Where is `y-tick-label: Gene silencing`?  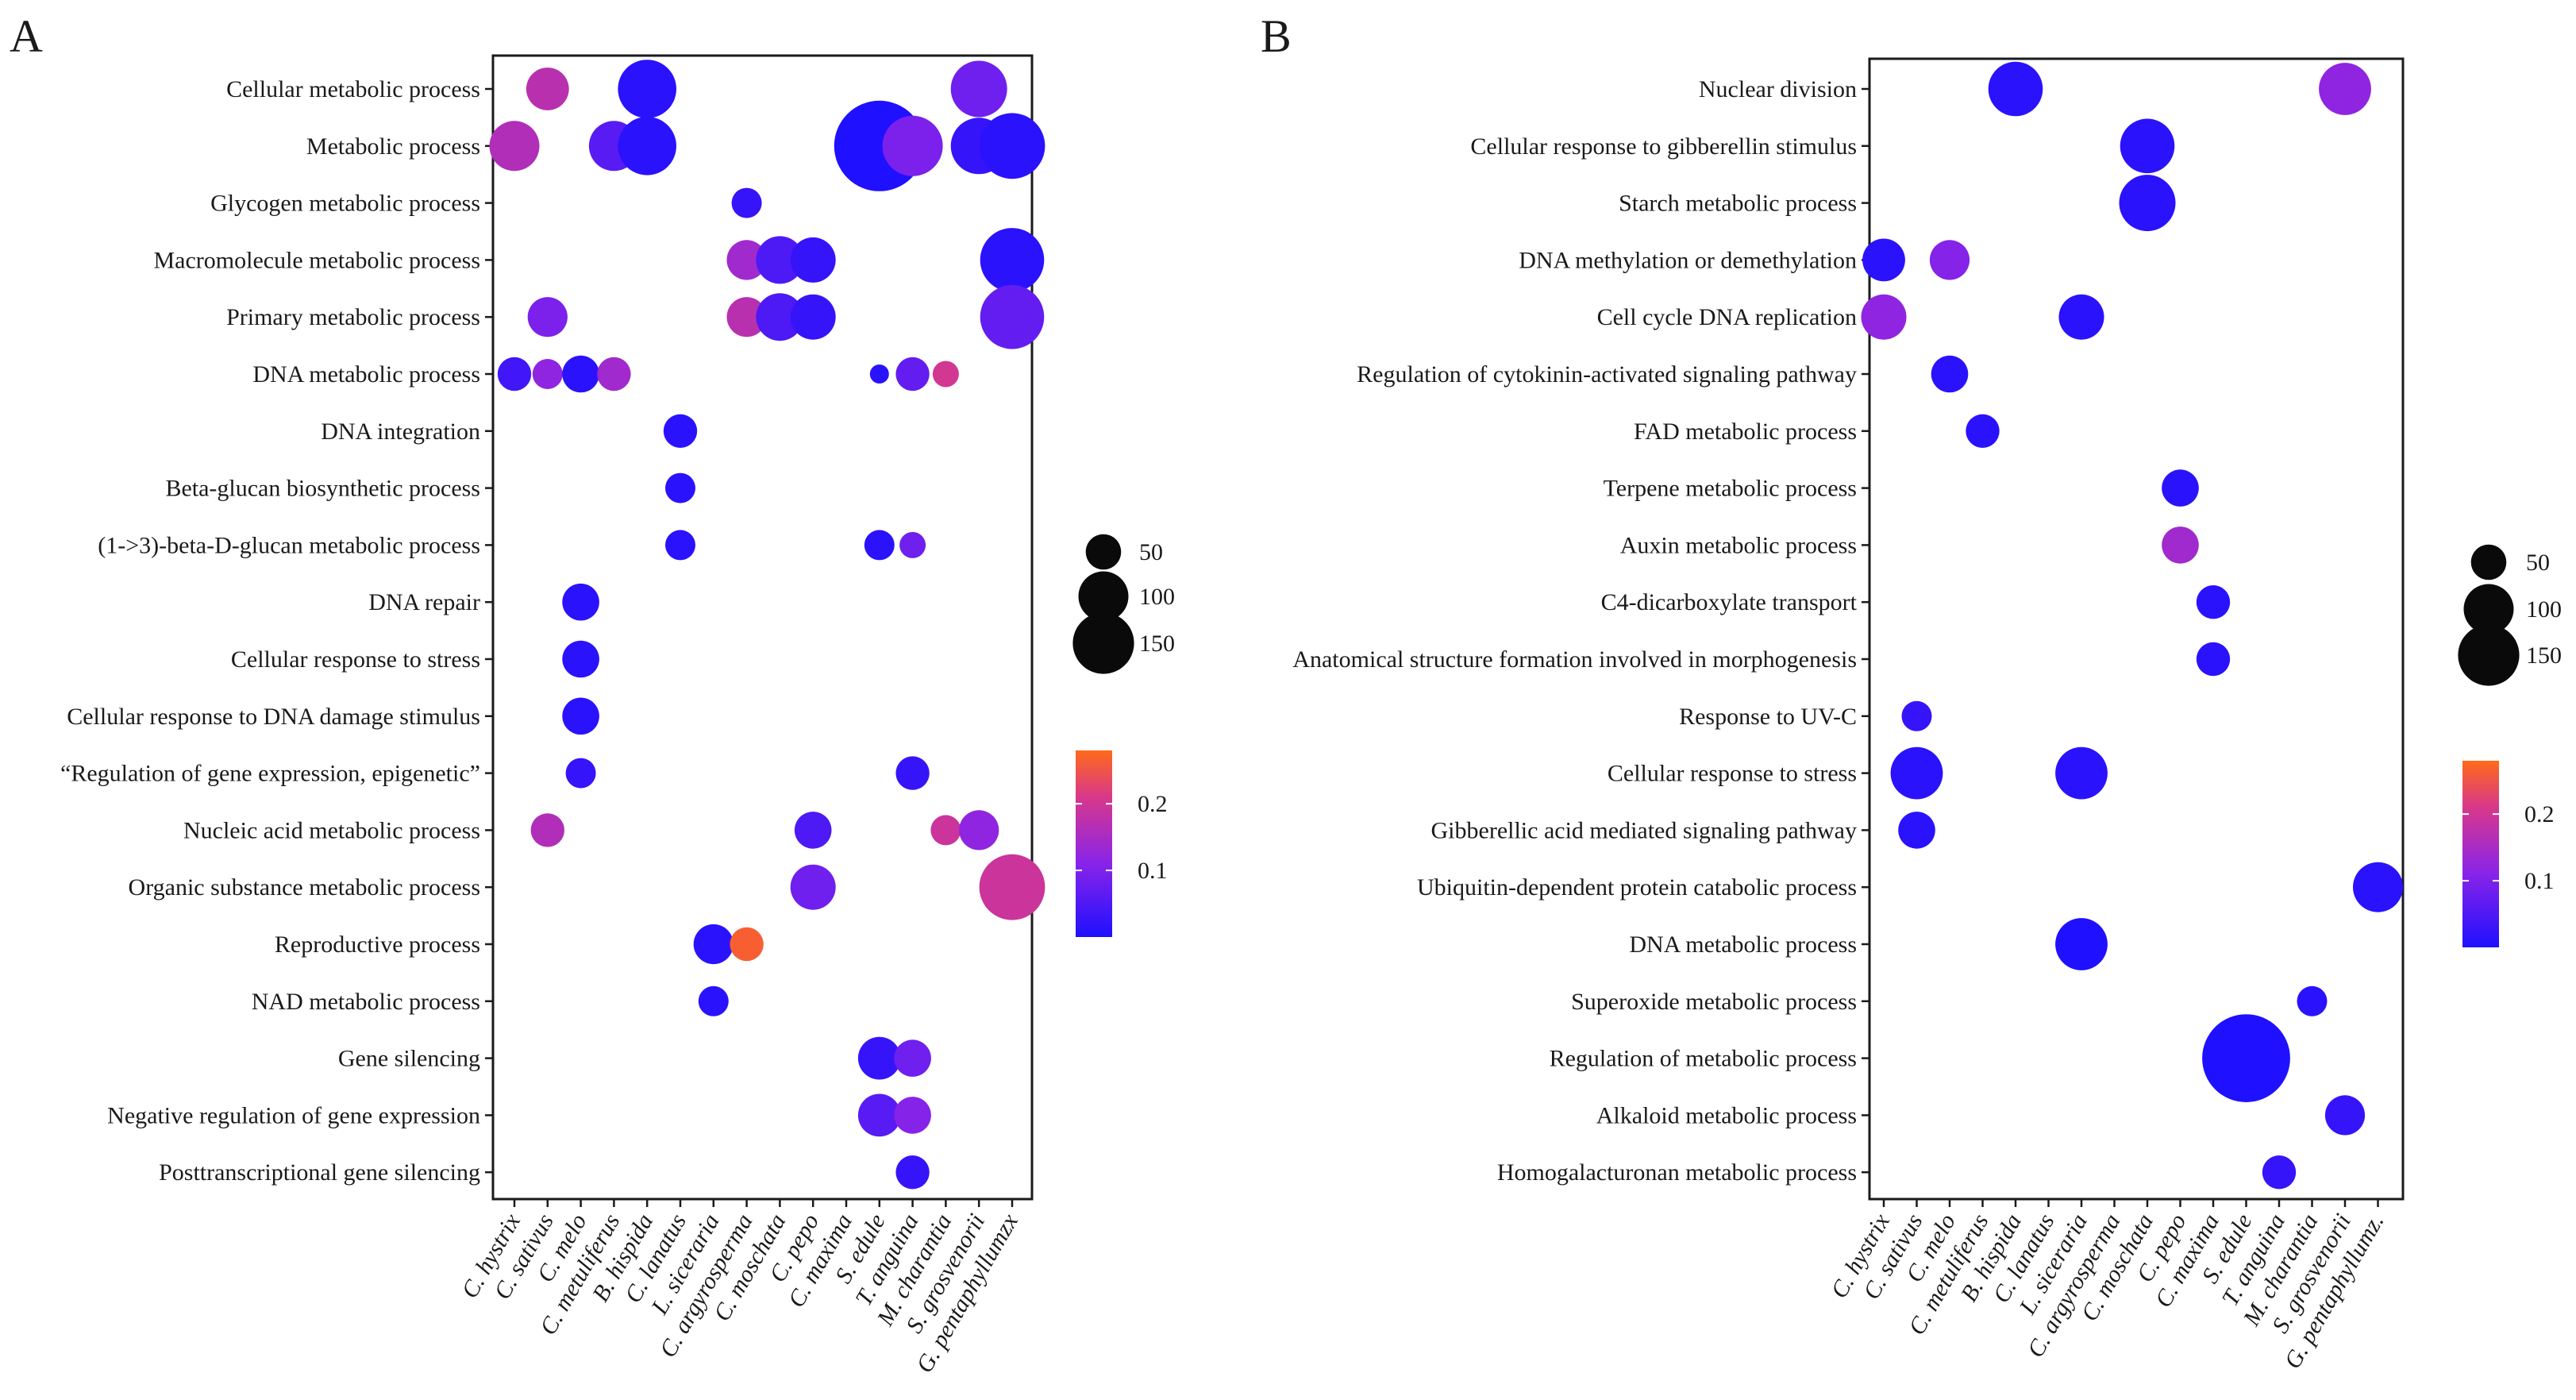 y-tick-label: Gene silencing is located at coordinates (409, 1059).